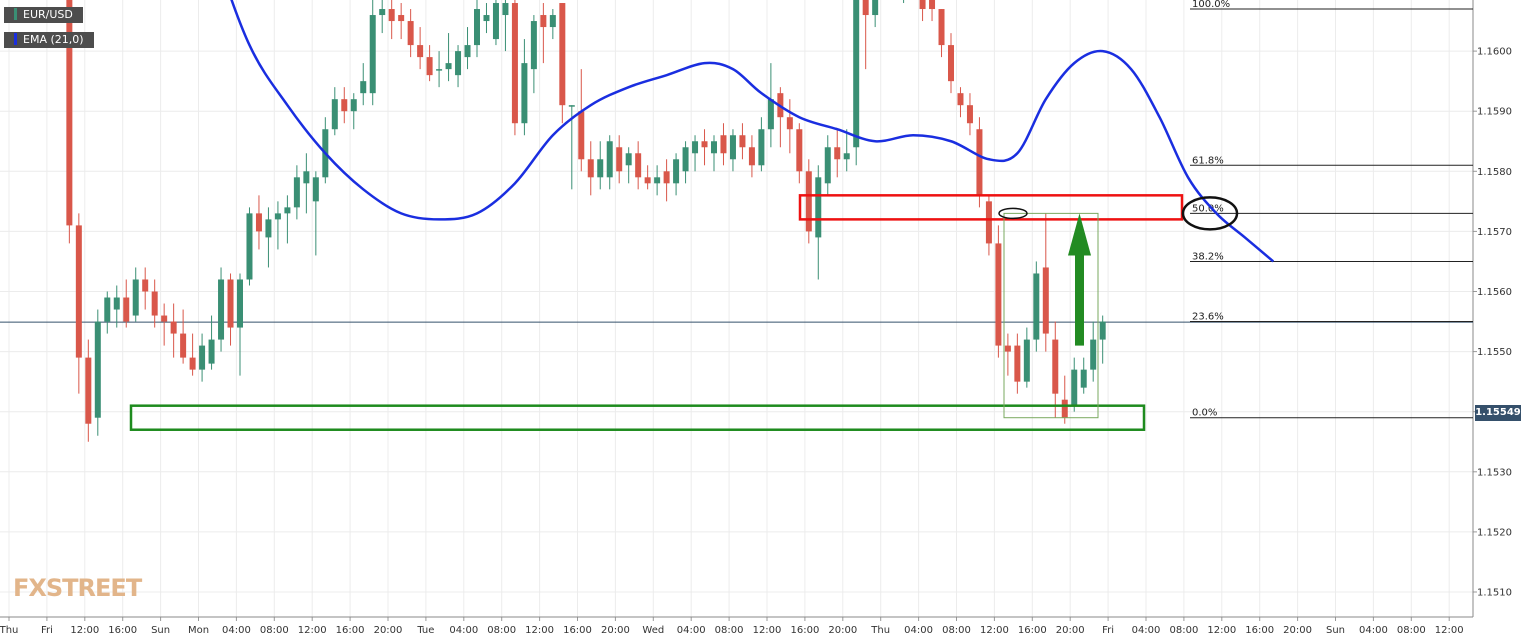  Describe the element at coordinates (1079, 234) in the screenshot. I see `arrow-head` at that location.